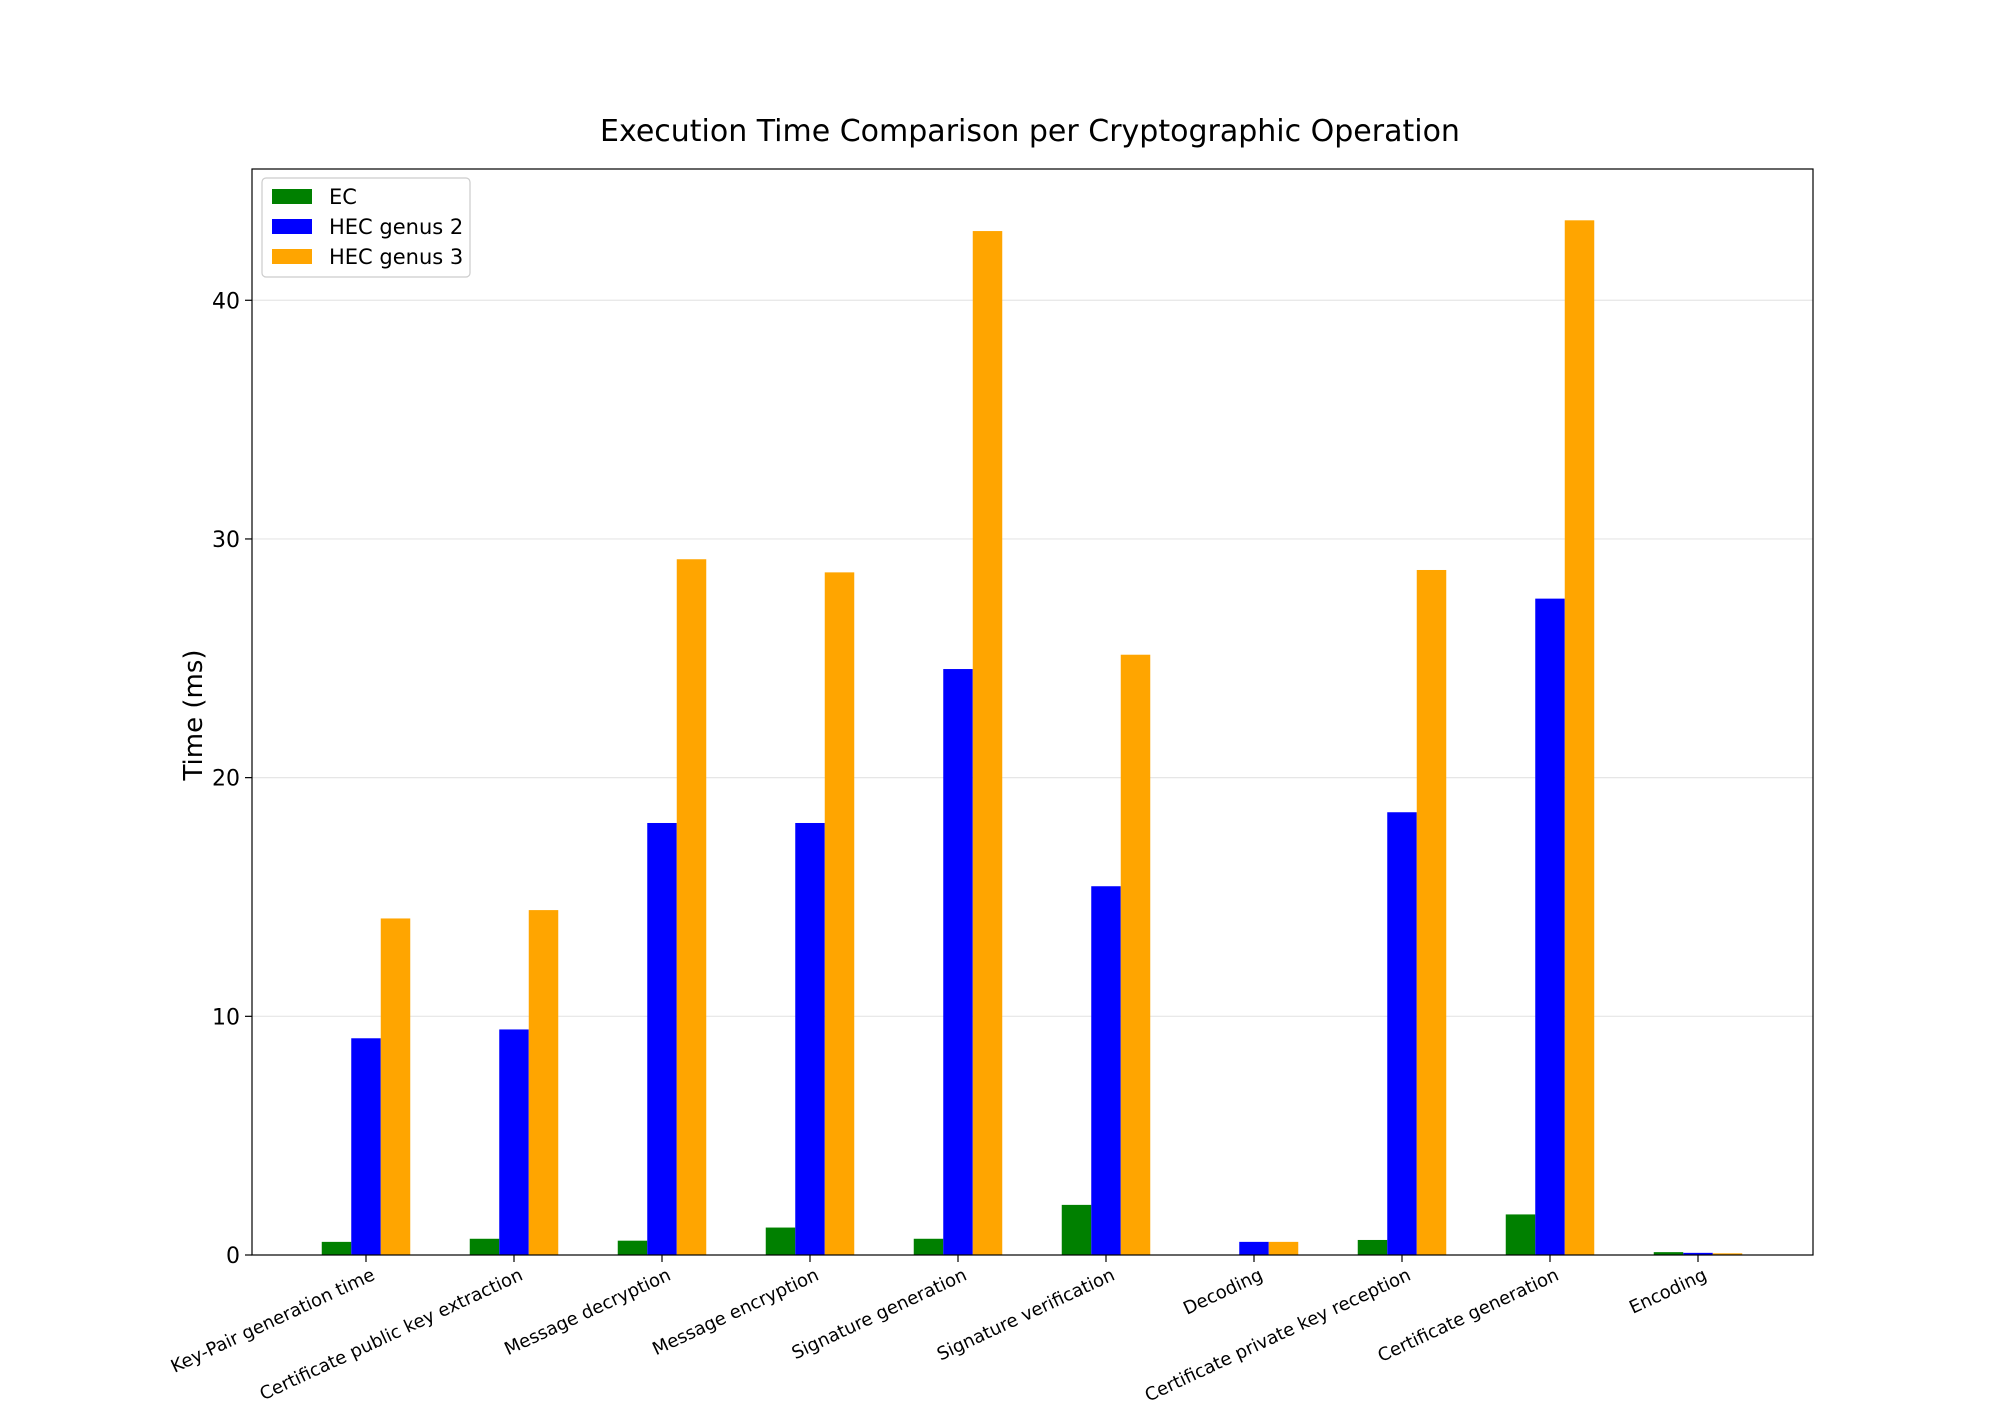  I want to click on legend-frame, so click(366, 227).